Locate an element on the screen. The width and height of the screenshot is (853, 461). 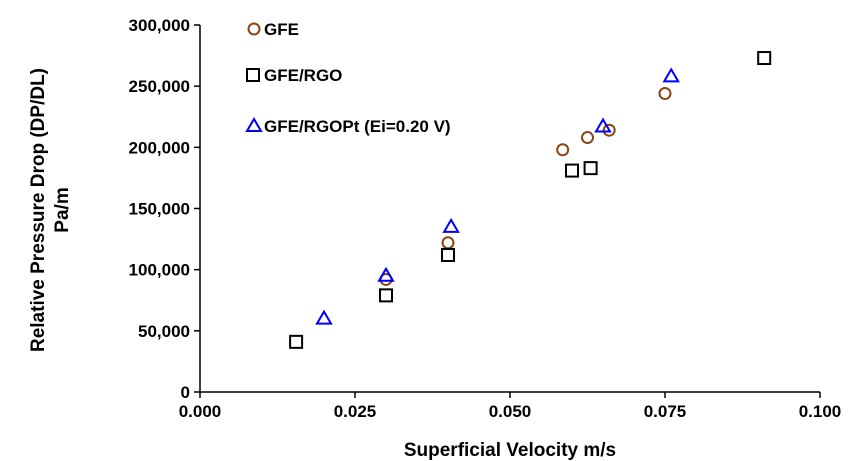
legend-label-gfe-rgopt: GFE/RGOPt (Ei=0.20 V) is located at coordinates (357, 126).